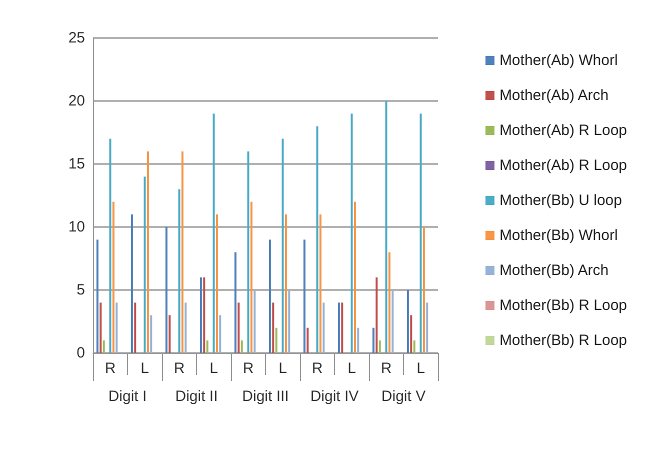 This screenshot has height=457, width=646. What do you see at coordinates (80, 290) in the screenshot?
I see `y-tick-label: 5` at bounding box center [80, 290].